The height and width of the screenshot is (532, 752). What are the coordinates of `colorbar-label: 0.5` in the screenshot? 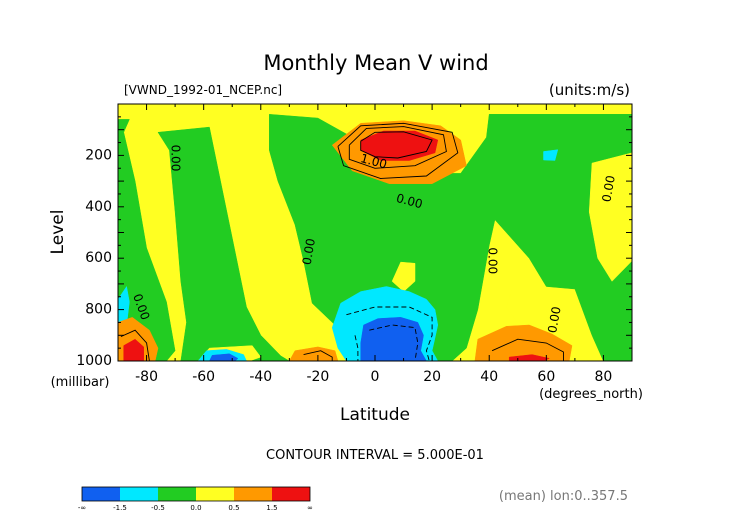 It's located at (233, 508).